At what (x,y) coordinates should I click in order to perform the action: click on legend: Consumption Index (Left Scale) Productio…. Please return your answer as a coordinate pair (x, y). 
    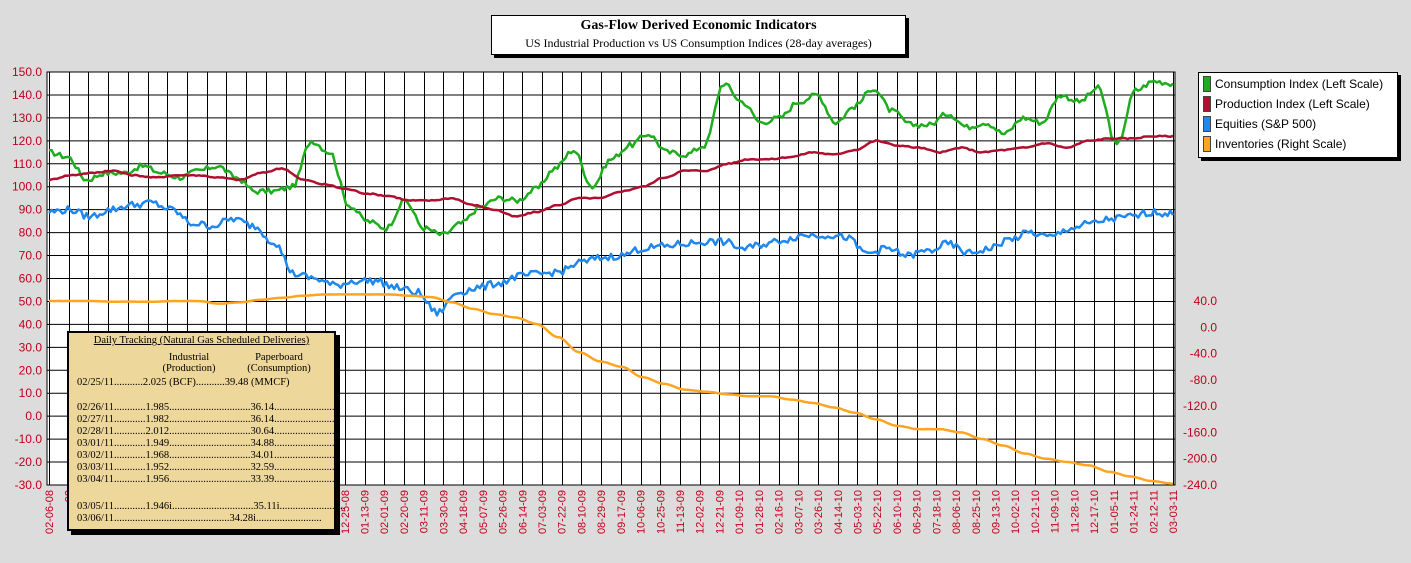
    Looking at the image, I should click on (1298, 115).